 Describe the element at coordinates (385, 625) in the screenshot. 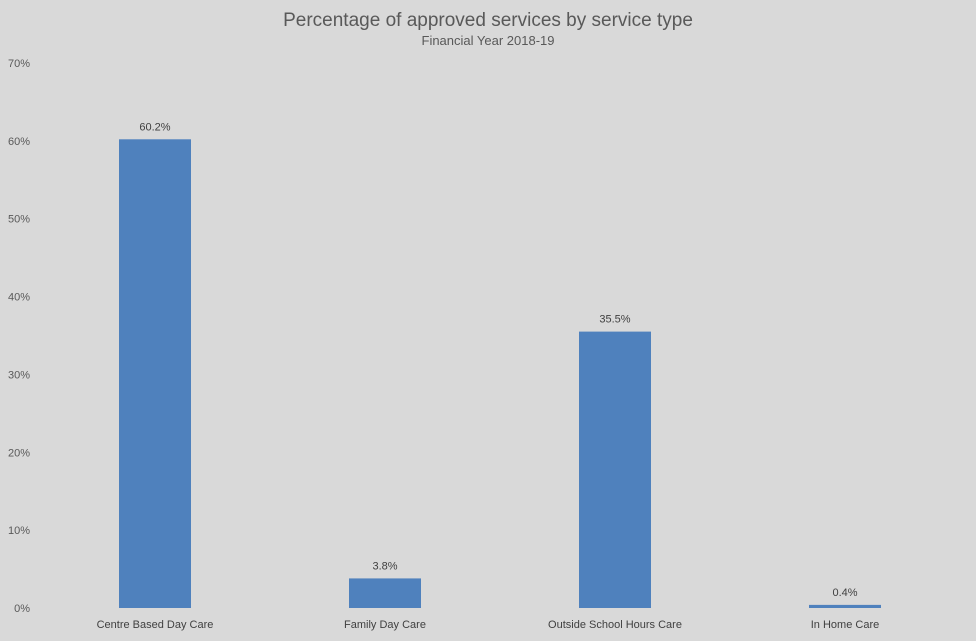

I see `x-category-label: Family Day Care` at that location.